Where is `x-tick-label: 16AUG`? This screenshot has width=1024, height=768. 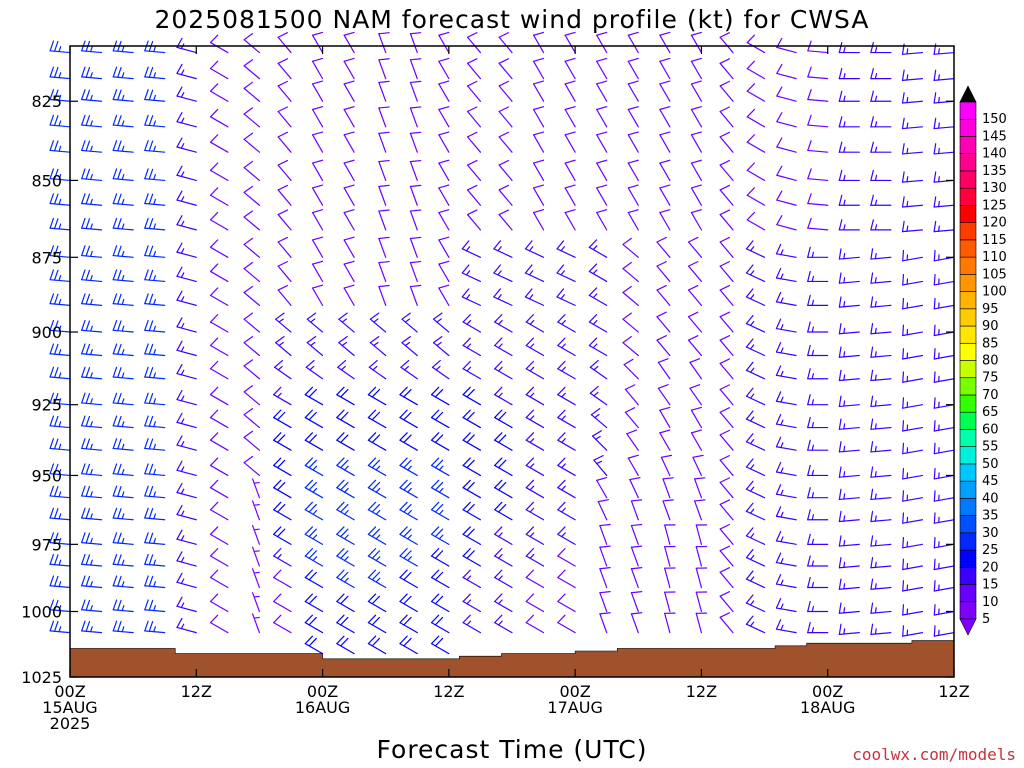 x-tick-label: 16AUG is located at coordinates (322, 707).